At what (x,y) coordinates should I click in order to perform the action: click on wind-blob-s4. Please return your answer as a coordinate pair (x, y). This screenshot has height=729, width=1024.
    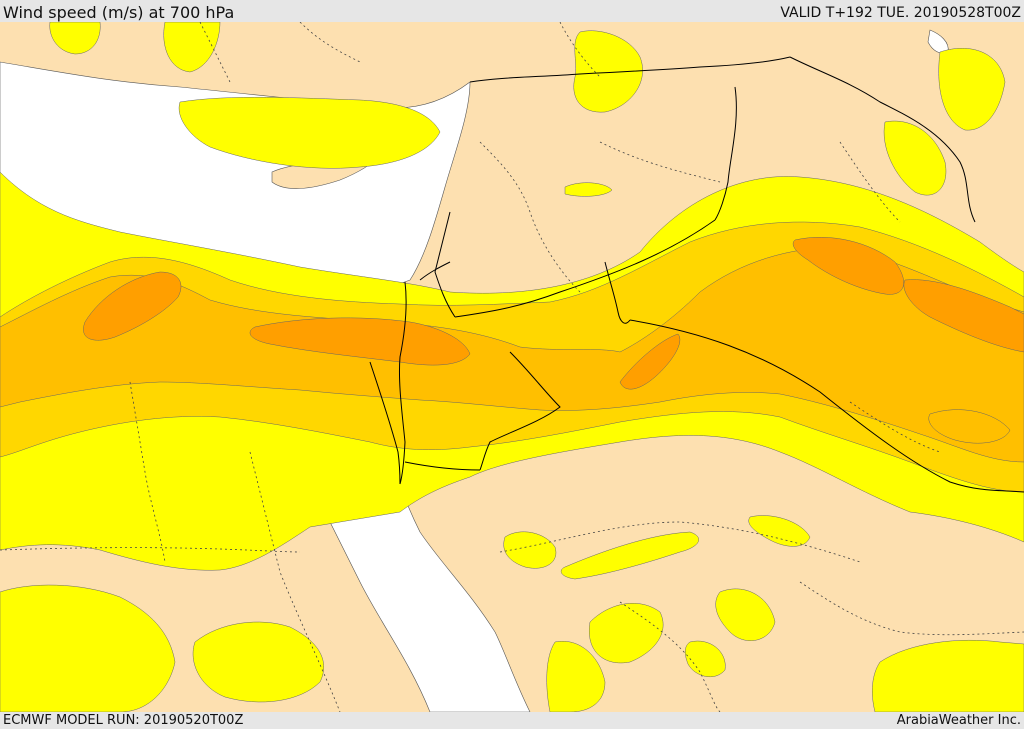
    Looking at the image, I should click on (626, 633).